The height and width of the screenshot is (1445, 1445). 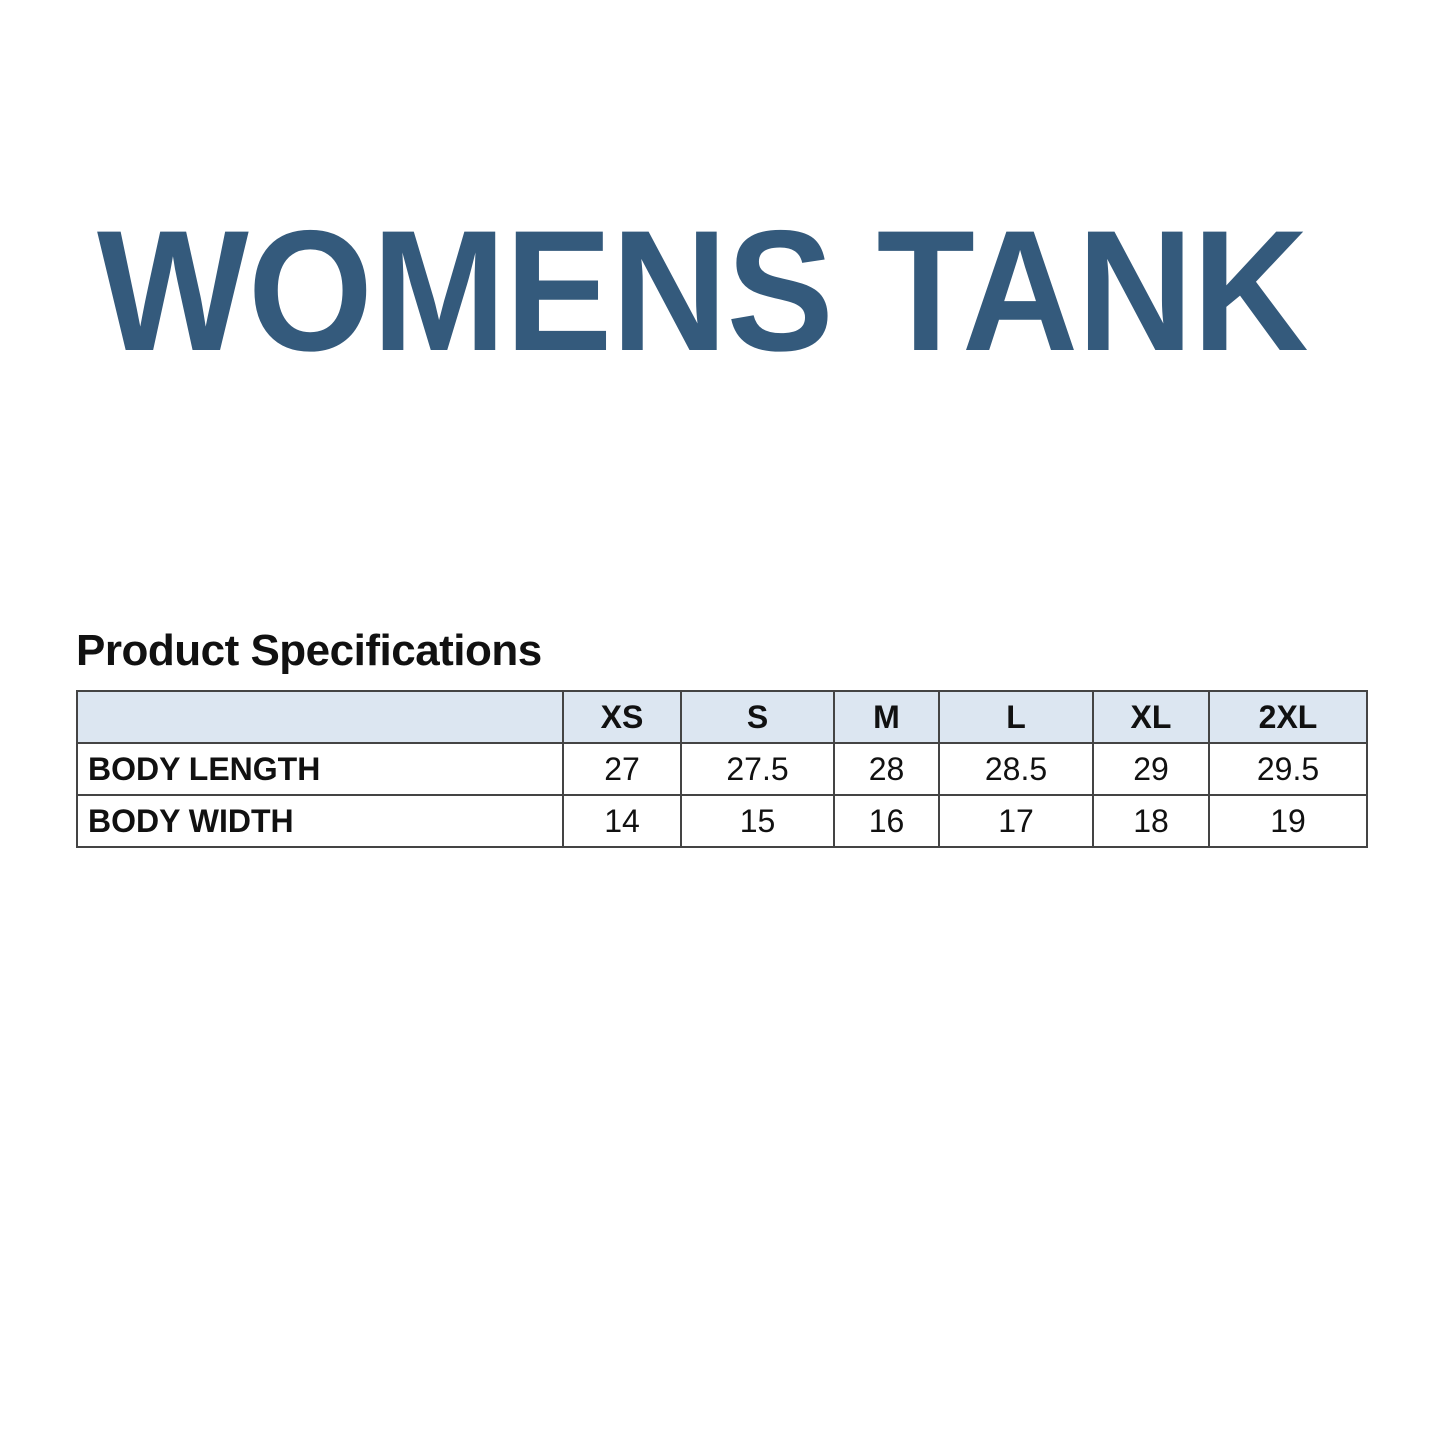 I want to click on table-cell: 16, so click(x=886, y=821).